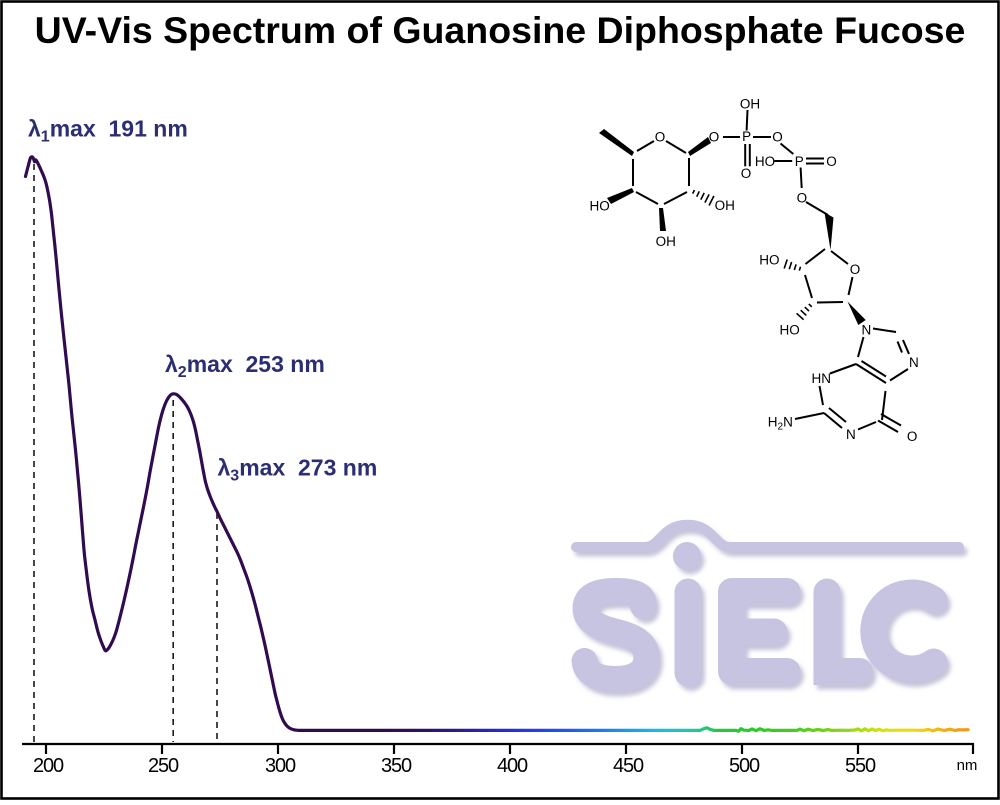  What do you see at coordinates (822, 378) in the screenshot?
I see `svg-text: HN` at bounding box center [822, 378].